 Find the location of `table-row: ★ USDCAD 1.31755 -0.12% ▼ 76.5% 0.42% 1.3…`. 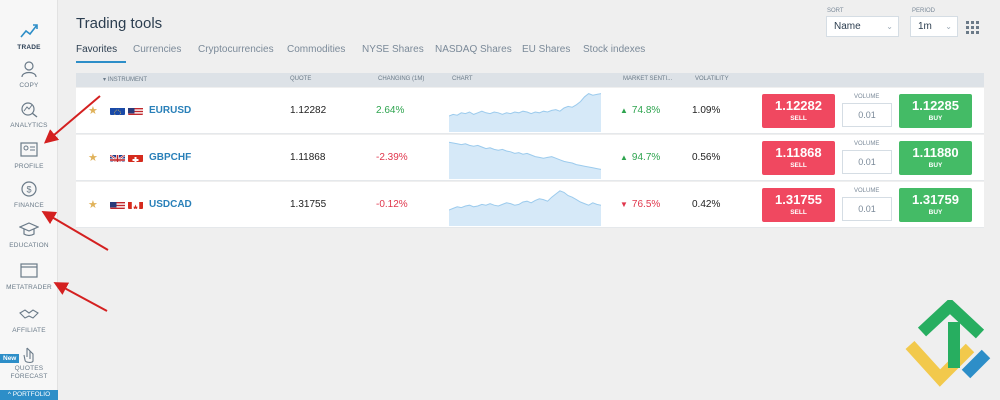

table-row: ★ USDCAD 1.31755 -0.12% ▼ 76.5% 0.42% 1.3… is located at coordinates (530, 205).